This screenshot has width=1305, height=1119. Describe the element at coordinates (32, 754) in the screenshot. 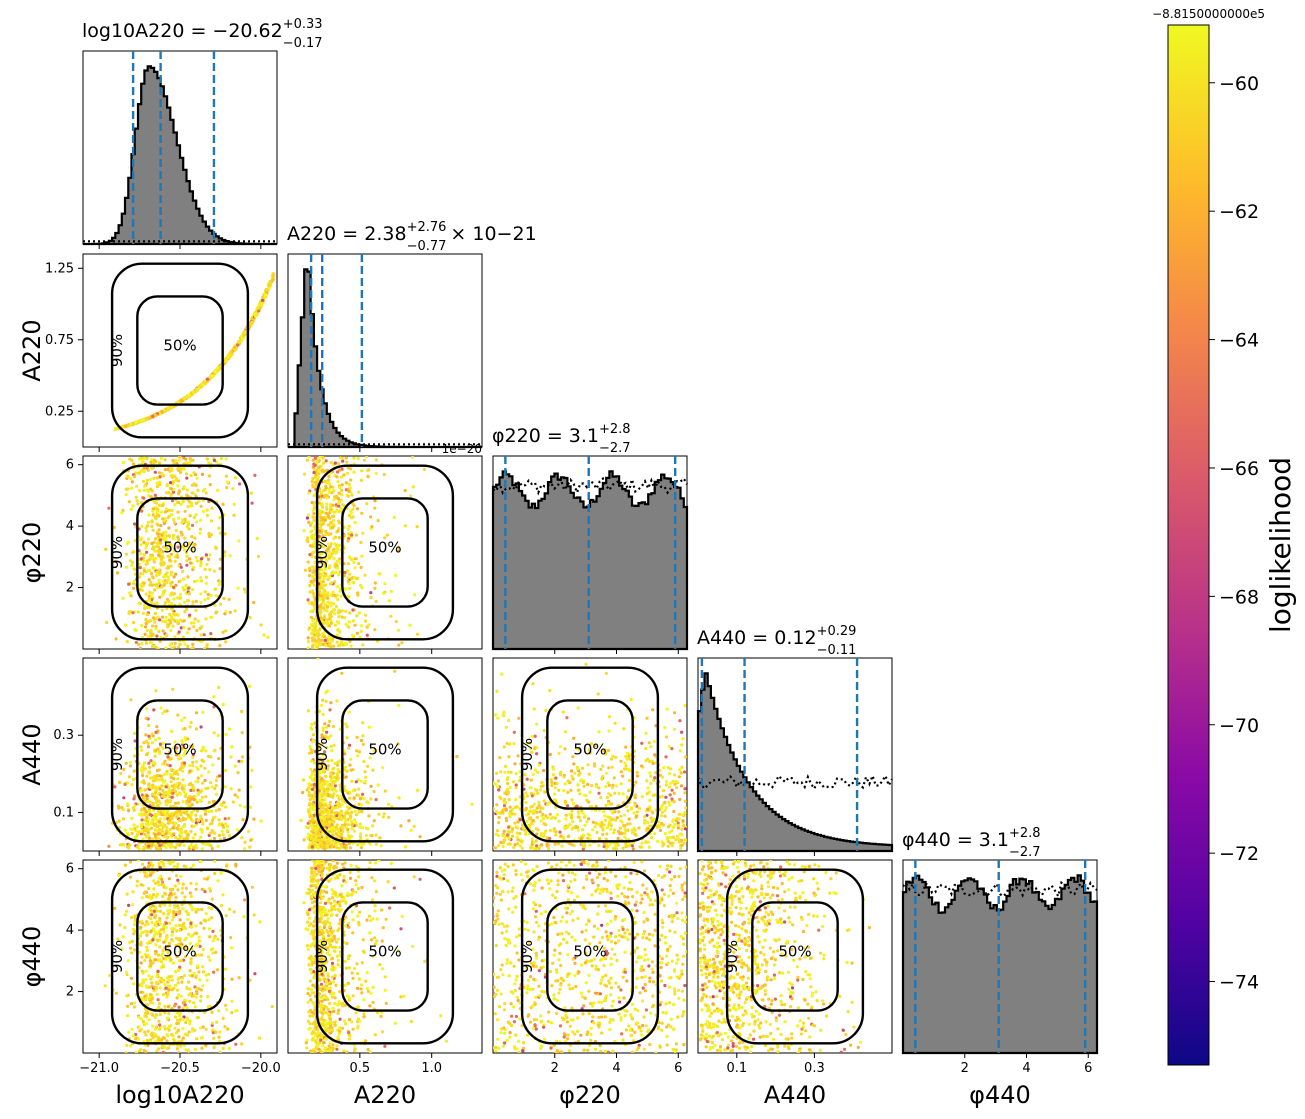

I see `y-axis-label: A440` at that location.